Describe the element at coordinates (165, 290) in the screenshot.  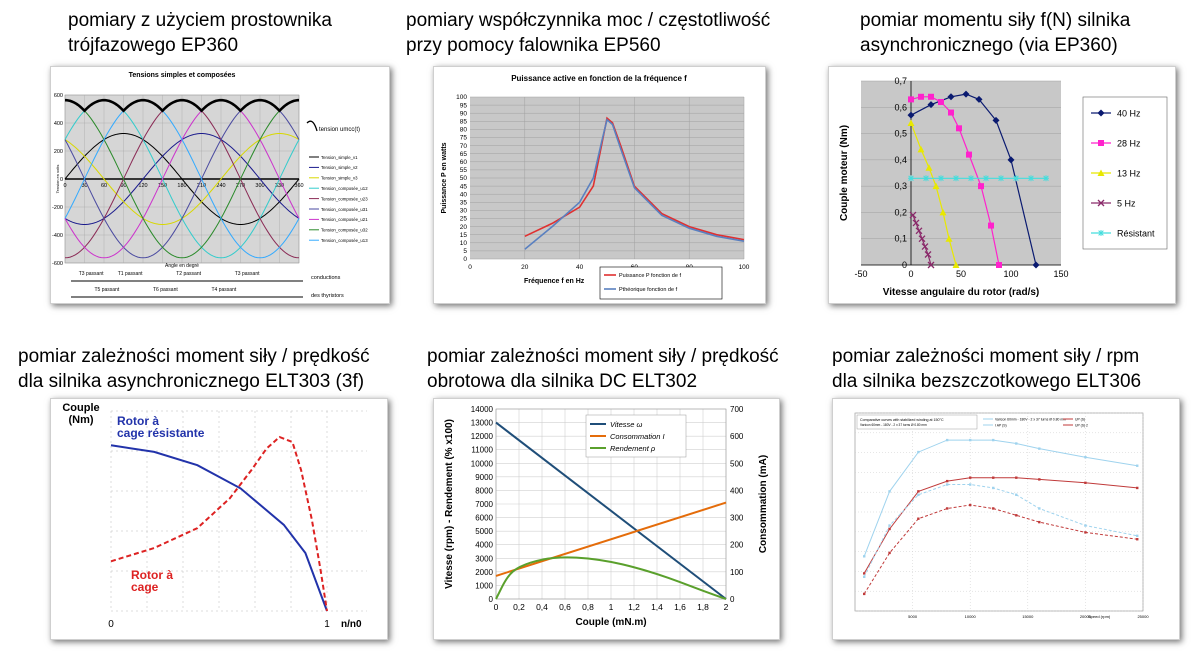
I see `conduction-label: T6 passant` at that location.